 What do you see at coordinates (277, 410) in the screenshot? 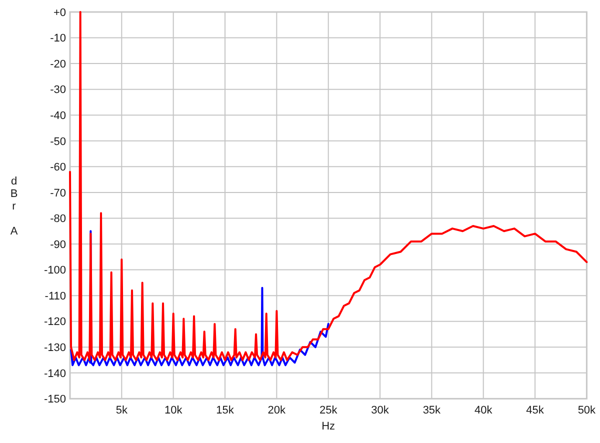
I see `x-tick-label: 20k` at bounding box center [277, 410].